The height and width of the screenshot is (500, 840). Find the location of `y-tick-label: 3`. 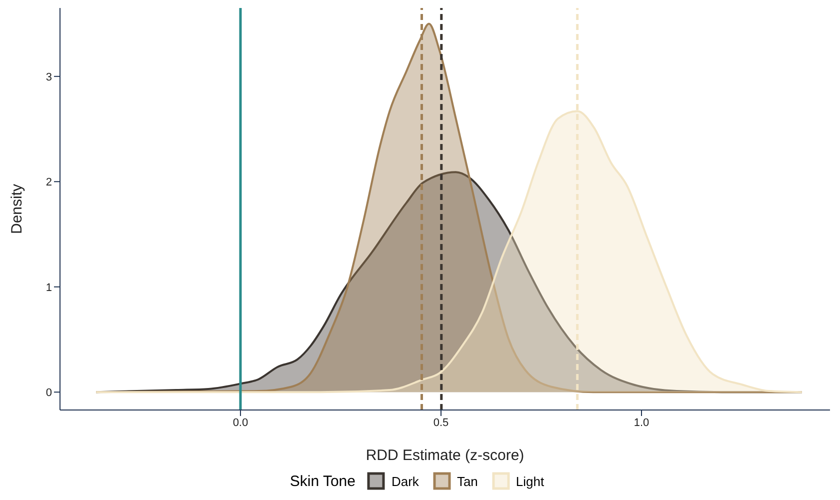

y-tick-label: 3 is located at coordinates (49, 77).